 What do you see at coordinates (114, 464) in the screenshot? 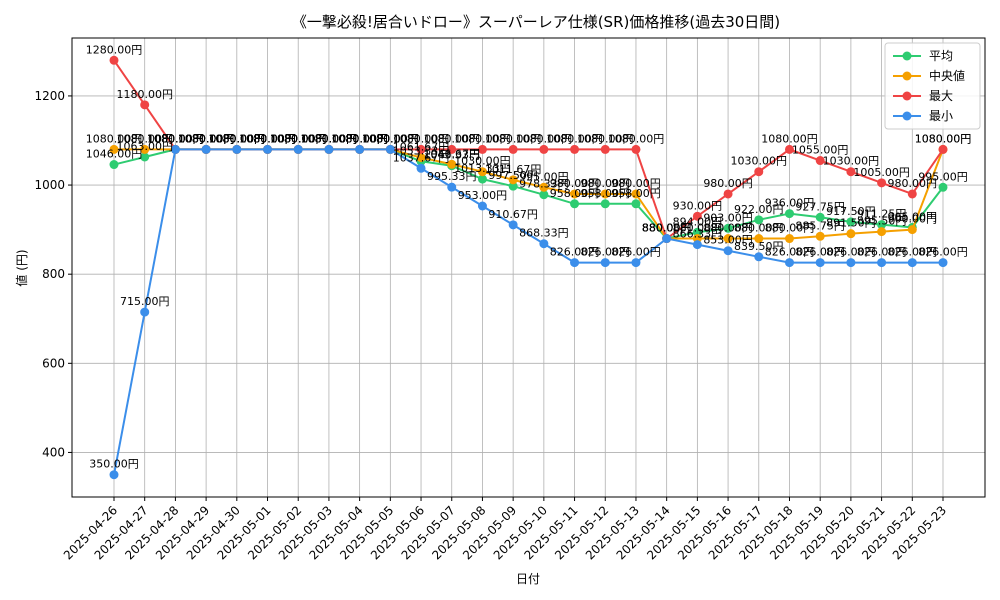
I see `data-label: 350.00円` at bounding box center [114, 464].